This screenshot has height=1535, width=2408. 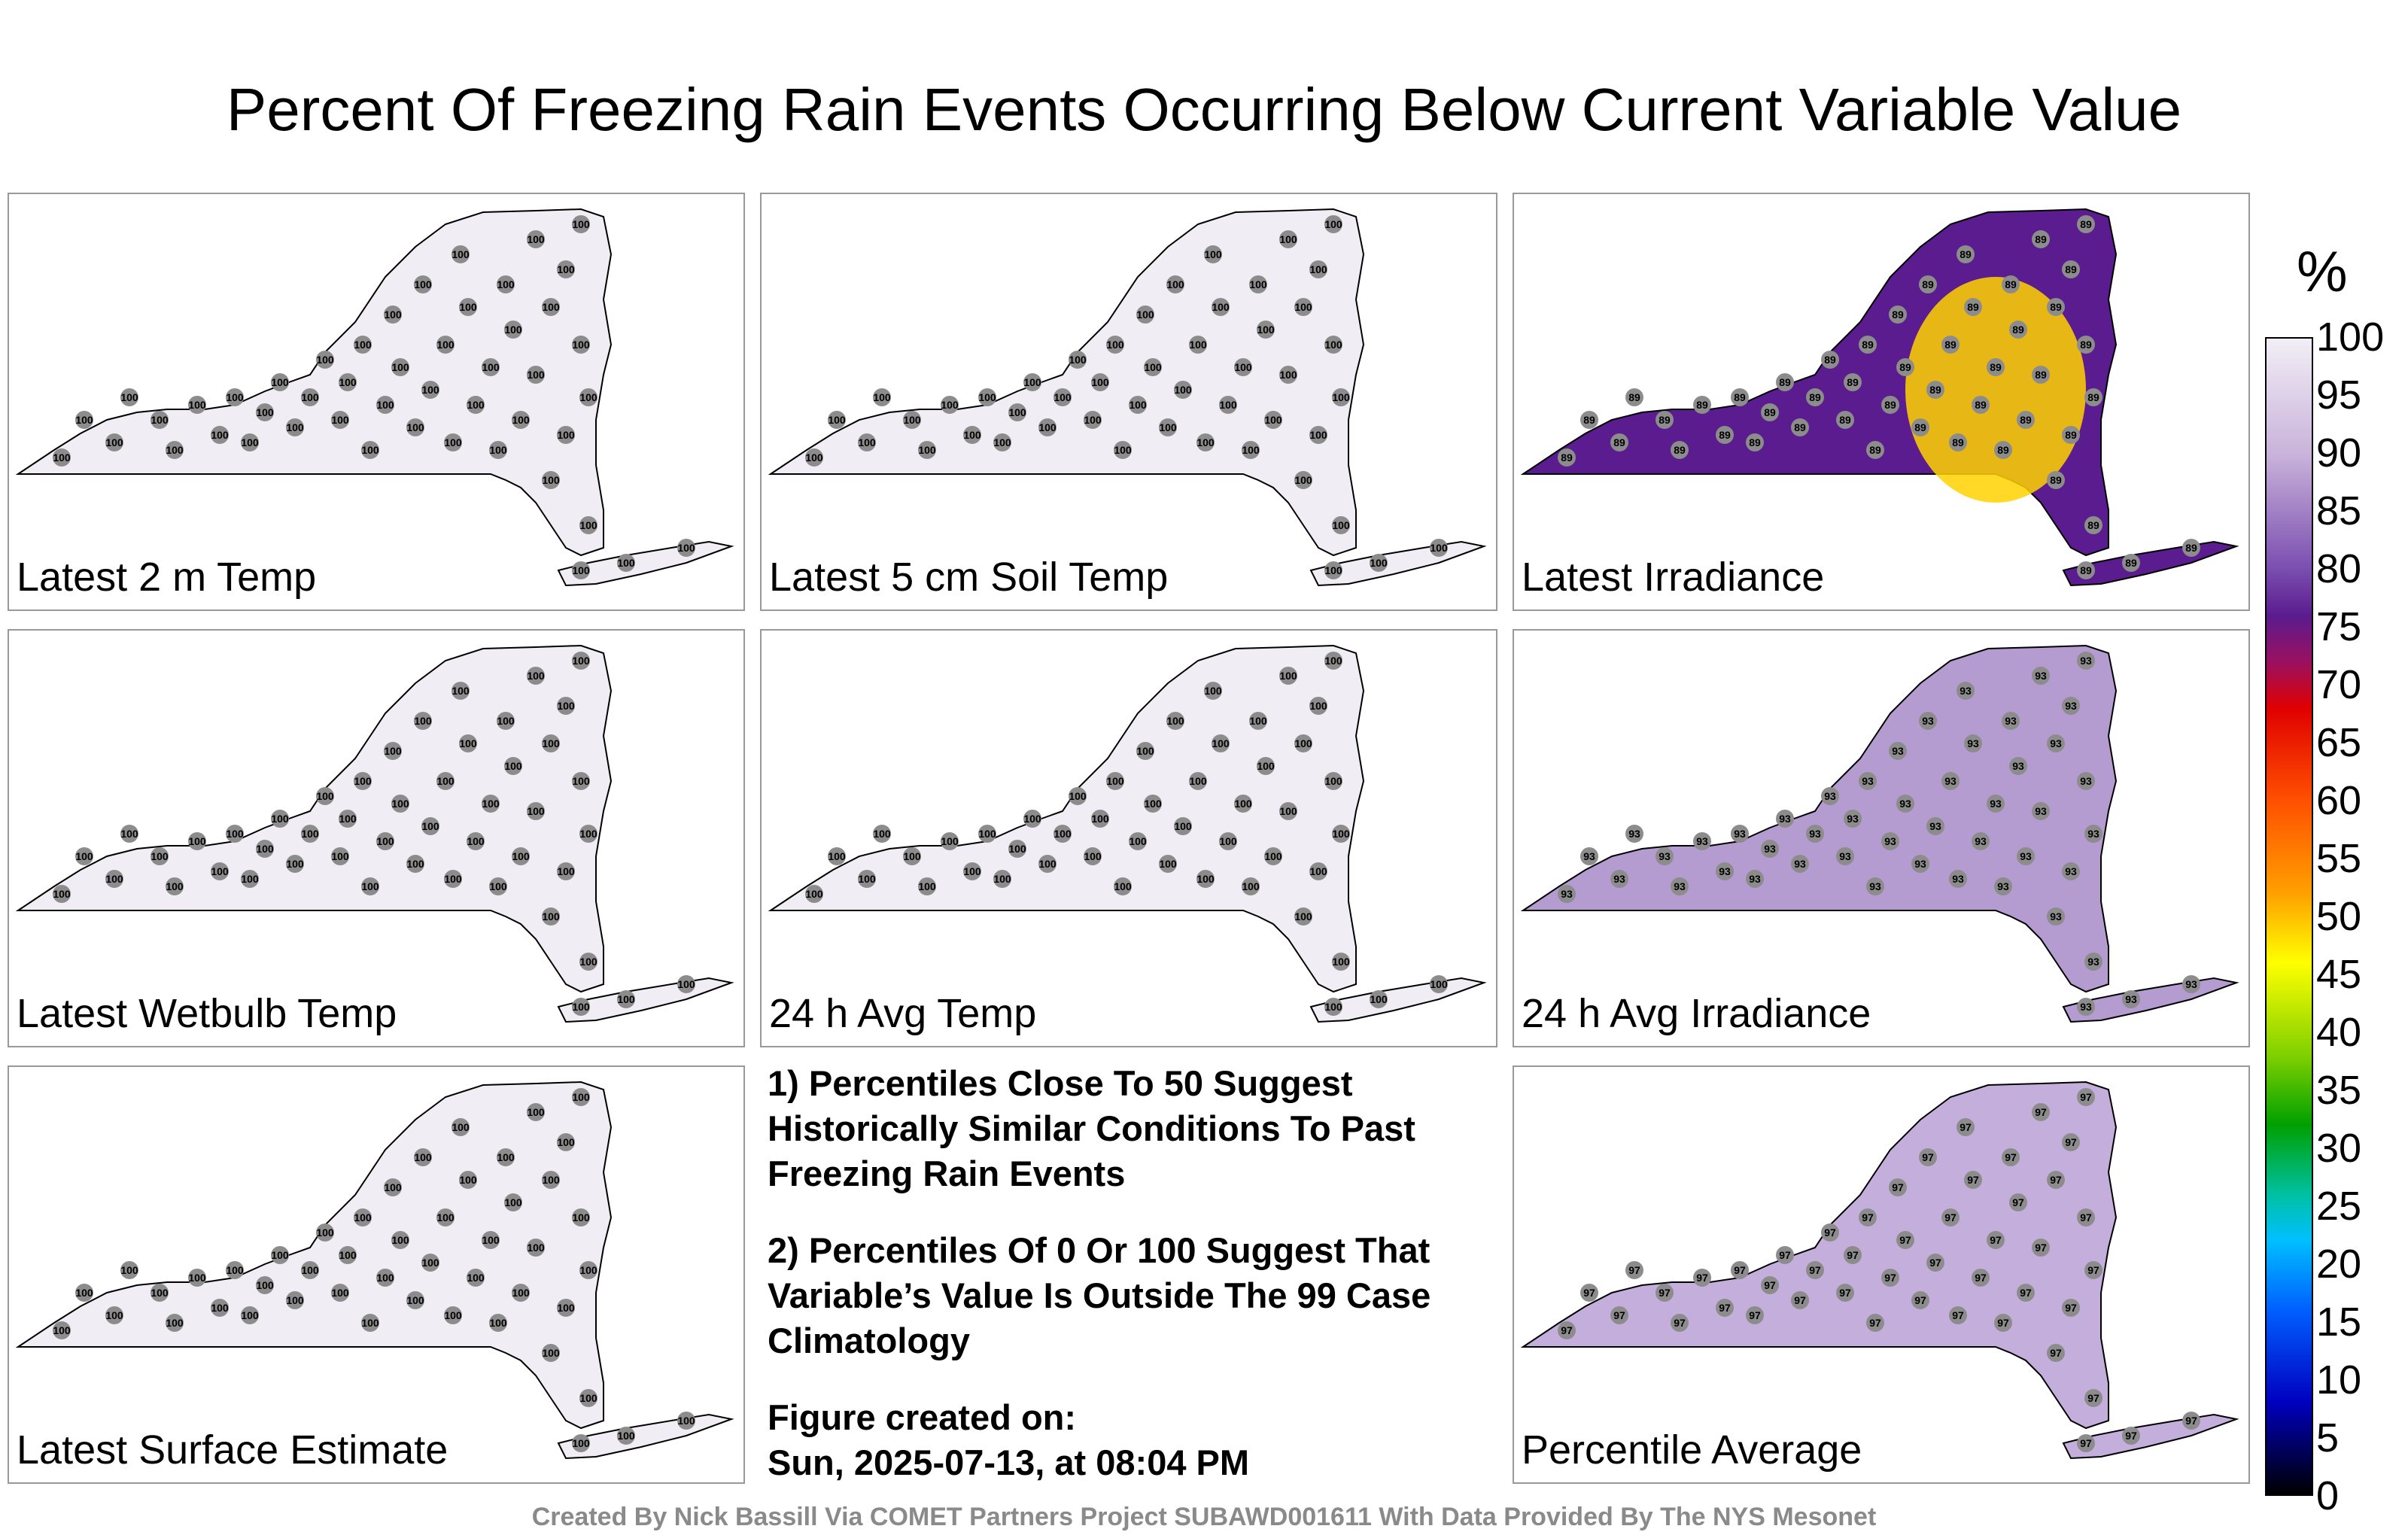 What do you see at coordinates (2289, 916) in the screenshot?
I see `colorbar` at bounding box center [2289, 916].